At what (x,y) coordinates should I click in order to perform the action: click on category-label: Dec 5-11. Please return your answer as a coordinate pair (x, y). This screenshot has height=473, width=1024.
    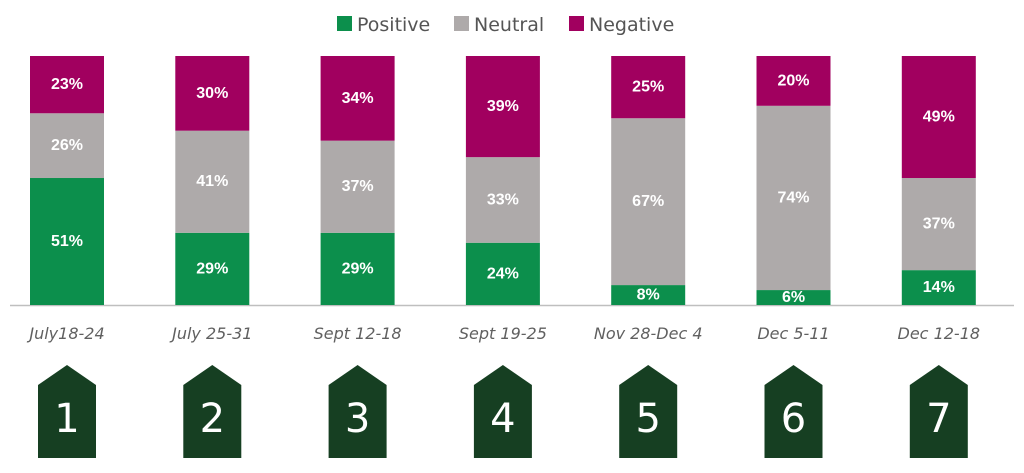
    Looking at the image, I should click on (793, 333).